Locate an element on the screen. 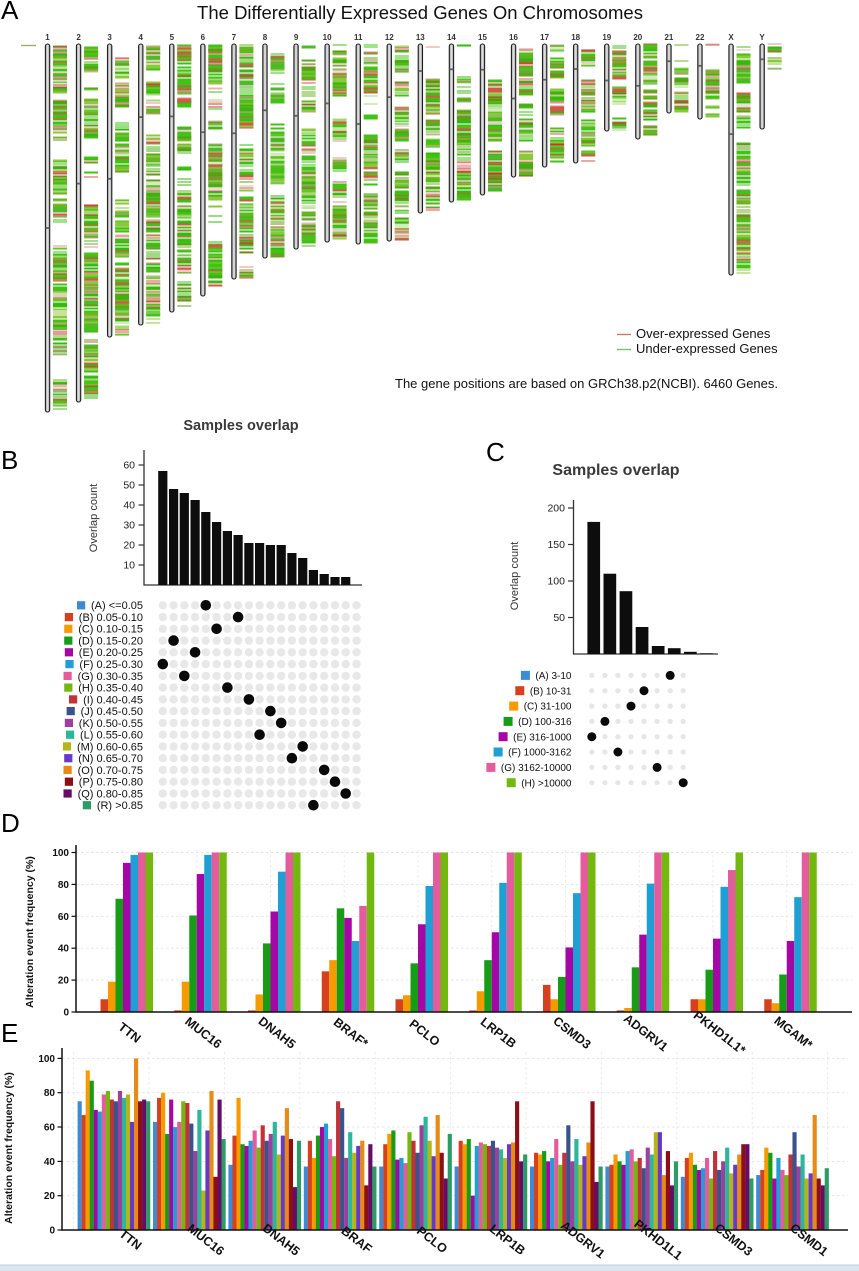  svg-text: (F) 1000-3162 is located at coordinates (540, 753).